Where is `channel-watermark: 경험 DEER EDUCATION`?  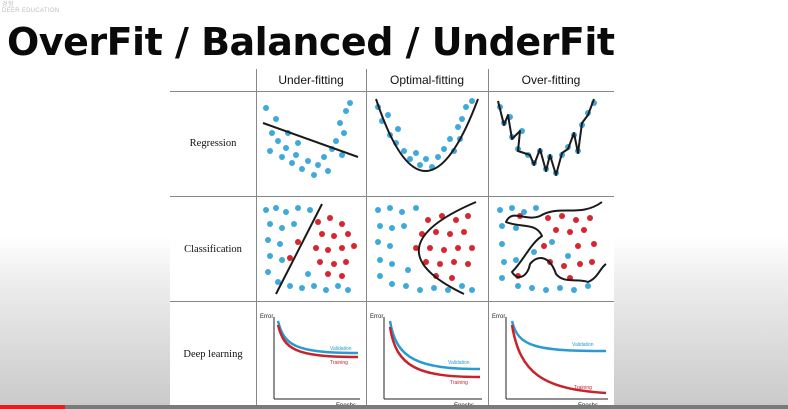
channel-watermark: 경험 DEER EDUCATION is located at coordinates (30, 8).